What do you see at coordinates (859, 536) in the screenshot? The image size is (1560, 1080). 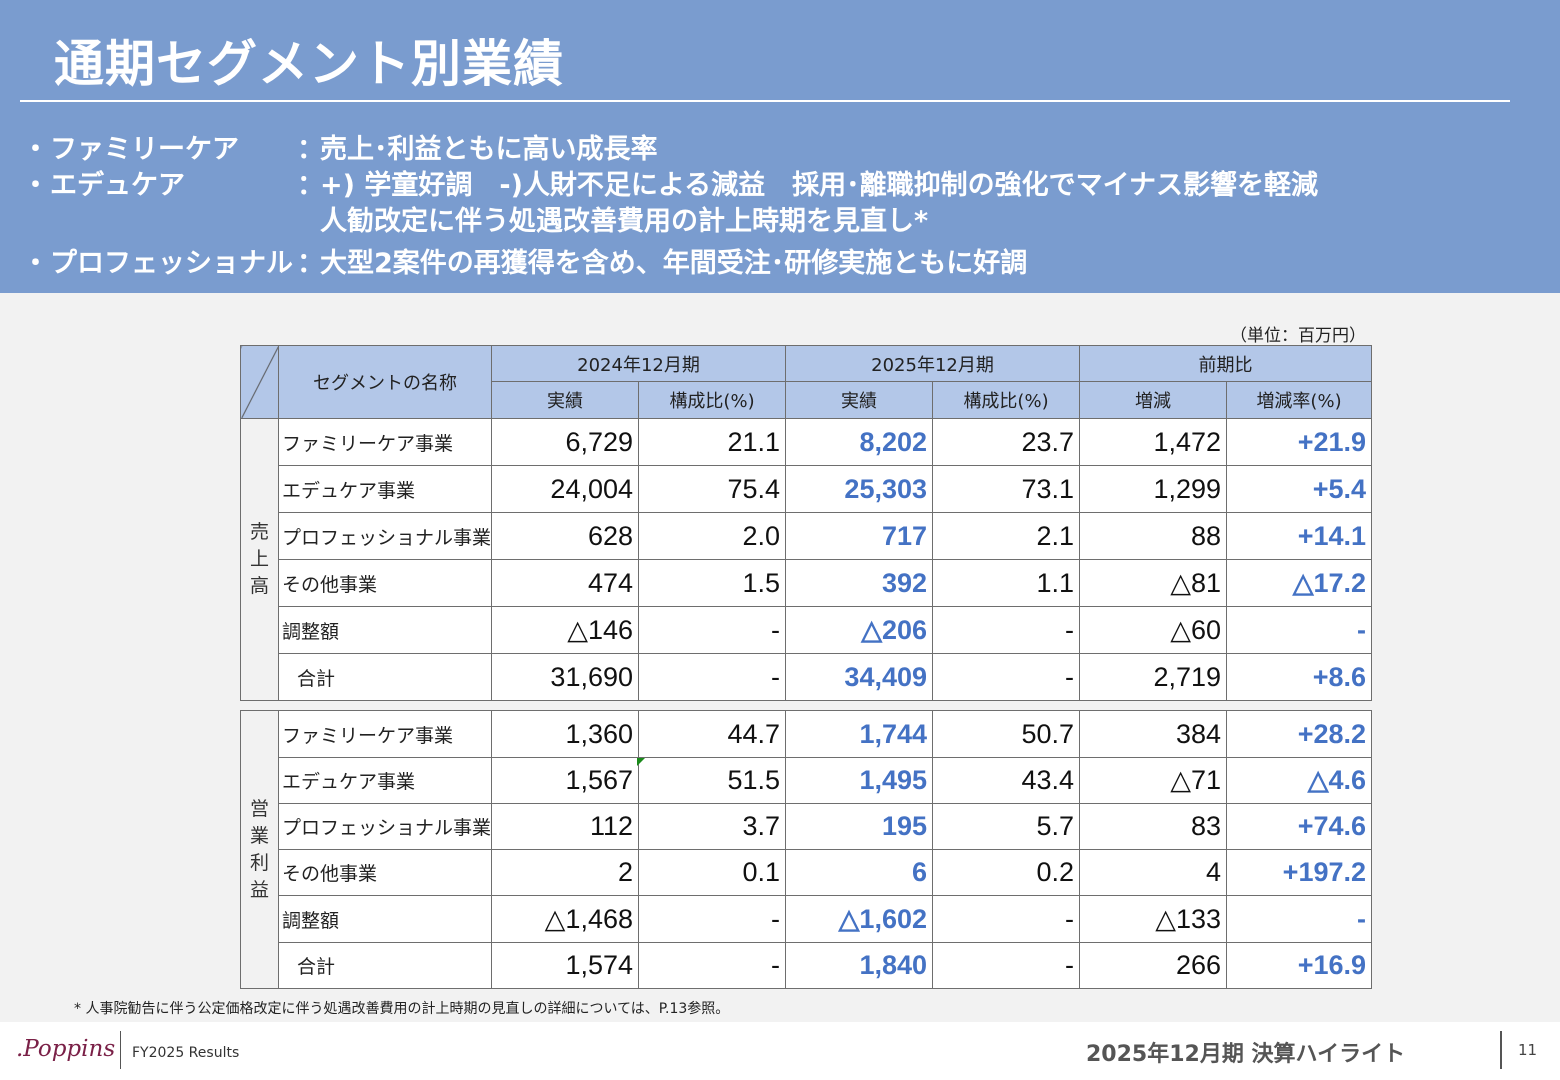 I see `actual-2025: 717` at bounding box center [859, 536].